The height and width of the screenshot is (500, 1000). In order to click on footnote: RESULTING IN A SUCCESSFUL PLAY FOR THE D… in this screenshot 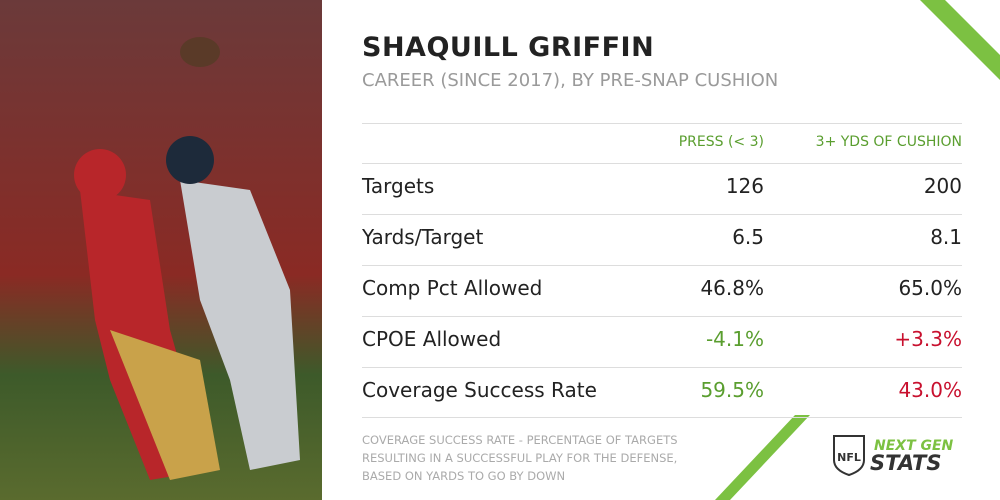, I will do `click(520, 458)`.